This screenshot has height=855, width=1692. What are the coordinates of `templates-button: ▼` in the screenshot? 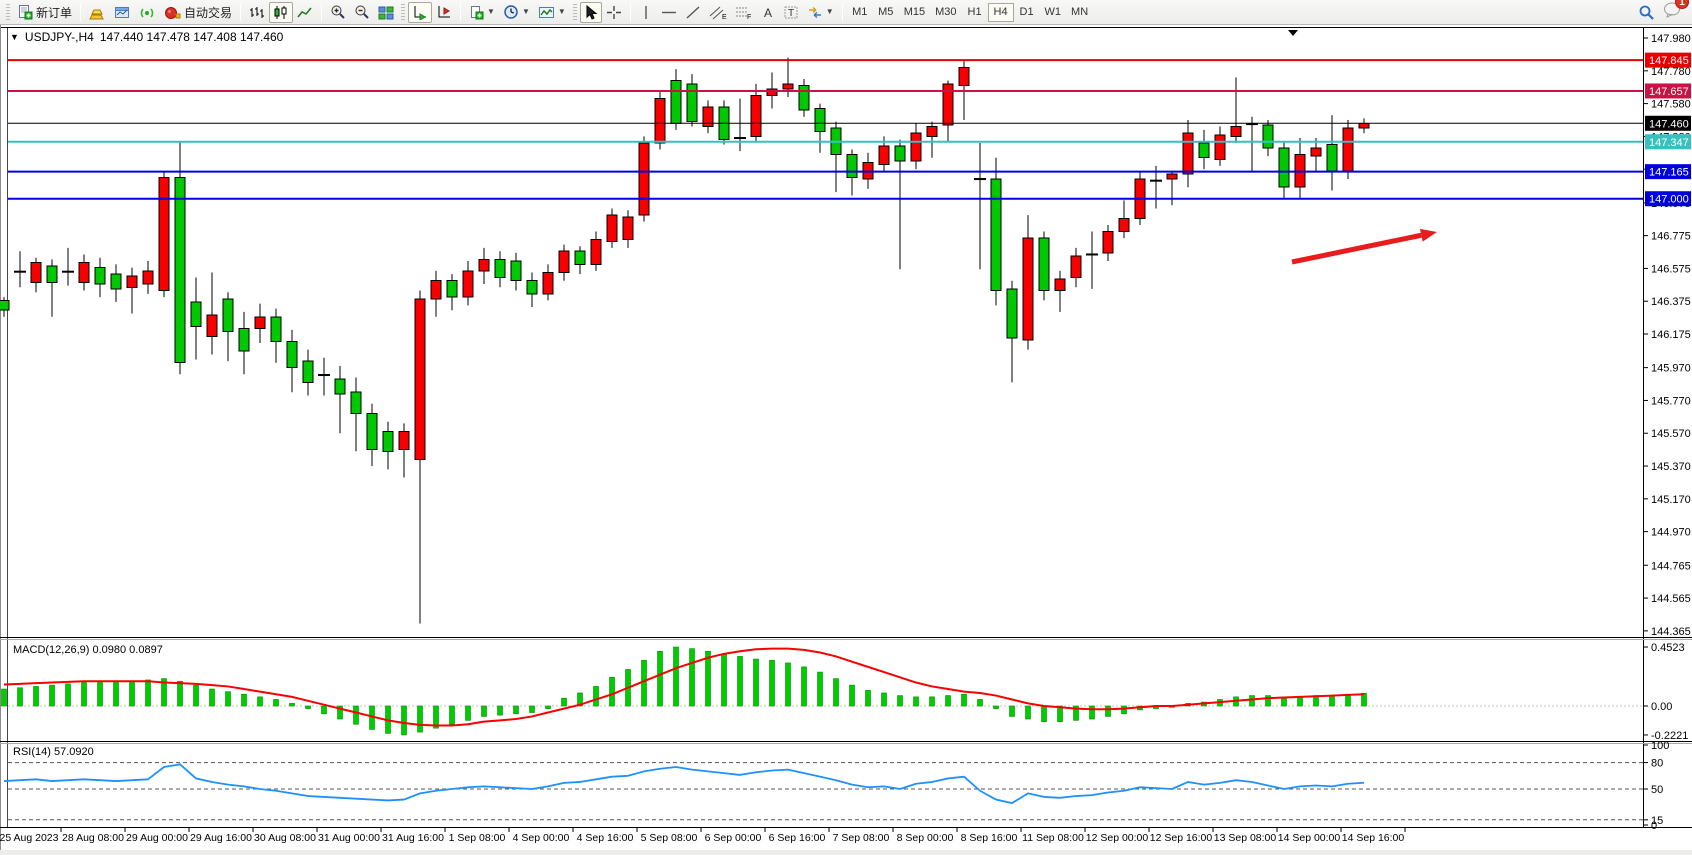 It's located at (552, 12).